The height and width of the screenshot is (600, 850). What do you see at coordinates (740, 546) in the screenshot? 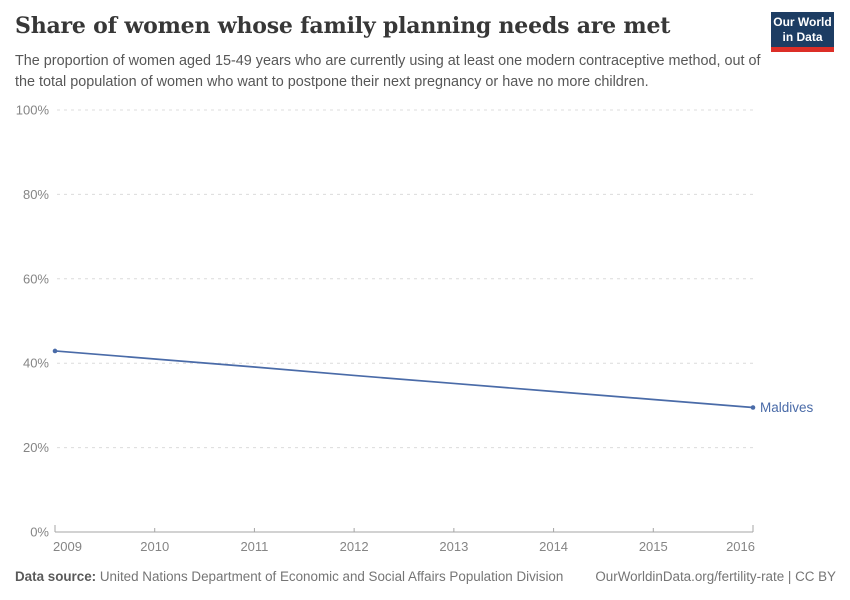
I see `x-tick-label-2016: 2016` at bounding box center [740, 546].